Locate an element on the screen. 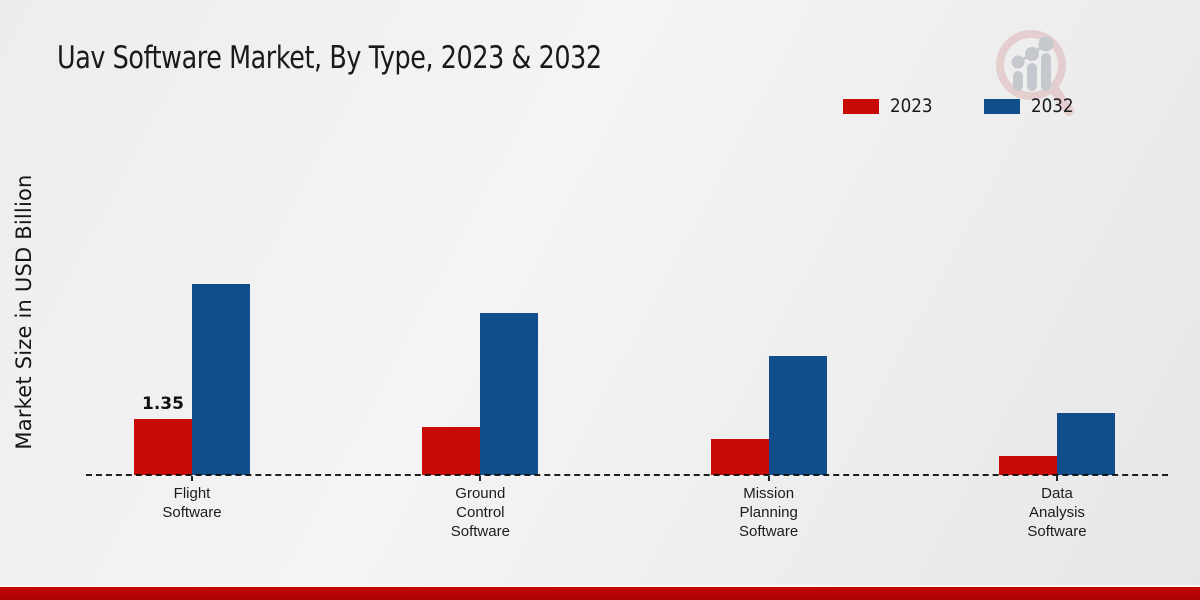  legend: 2023 2032 is located at coordinates (961, 106).